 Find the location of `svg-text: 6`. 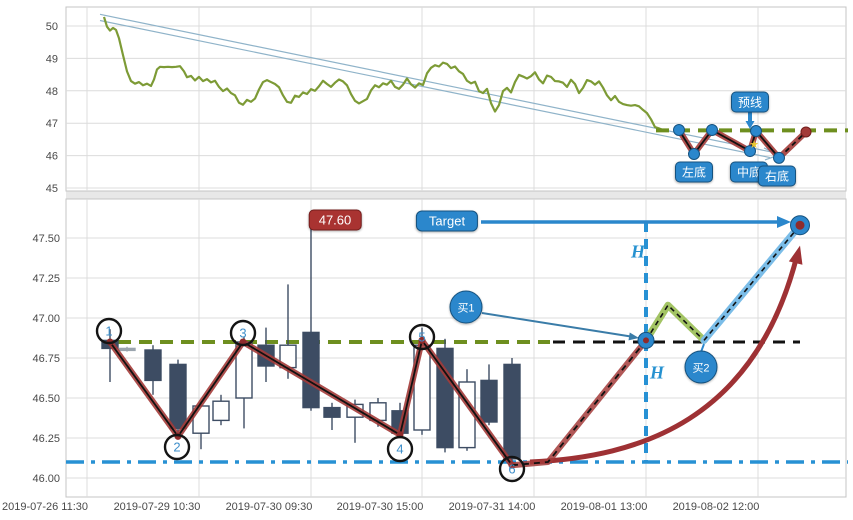

svg-text: 6 is located at coordinates (511, 469).